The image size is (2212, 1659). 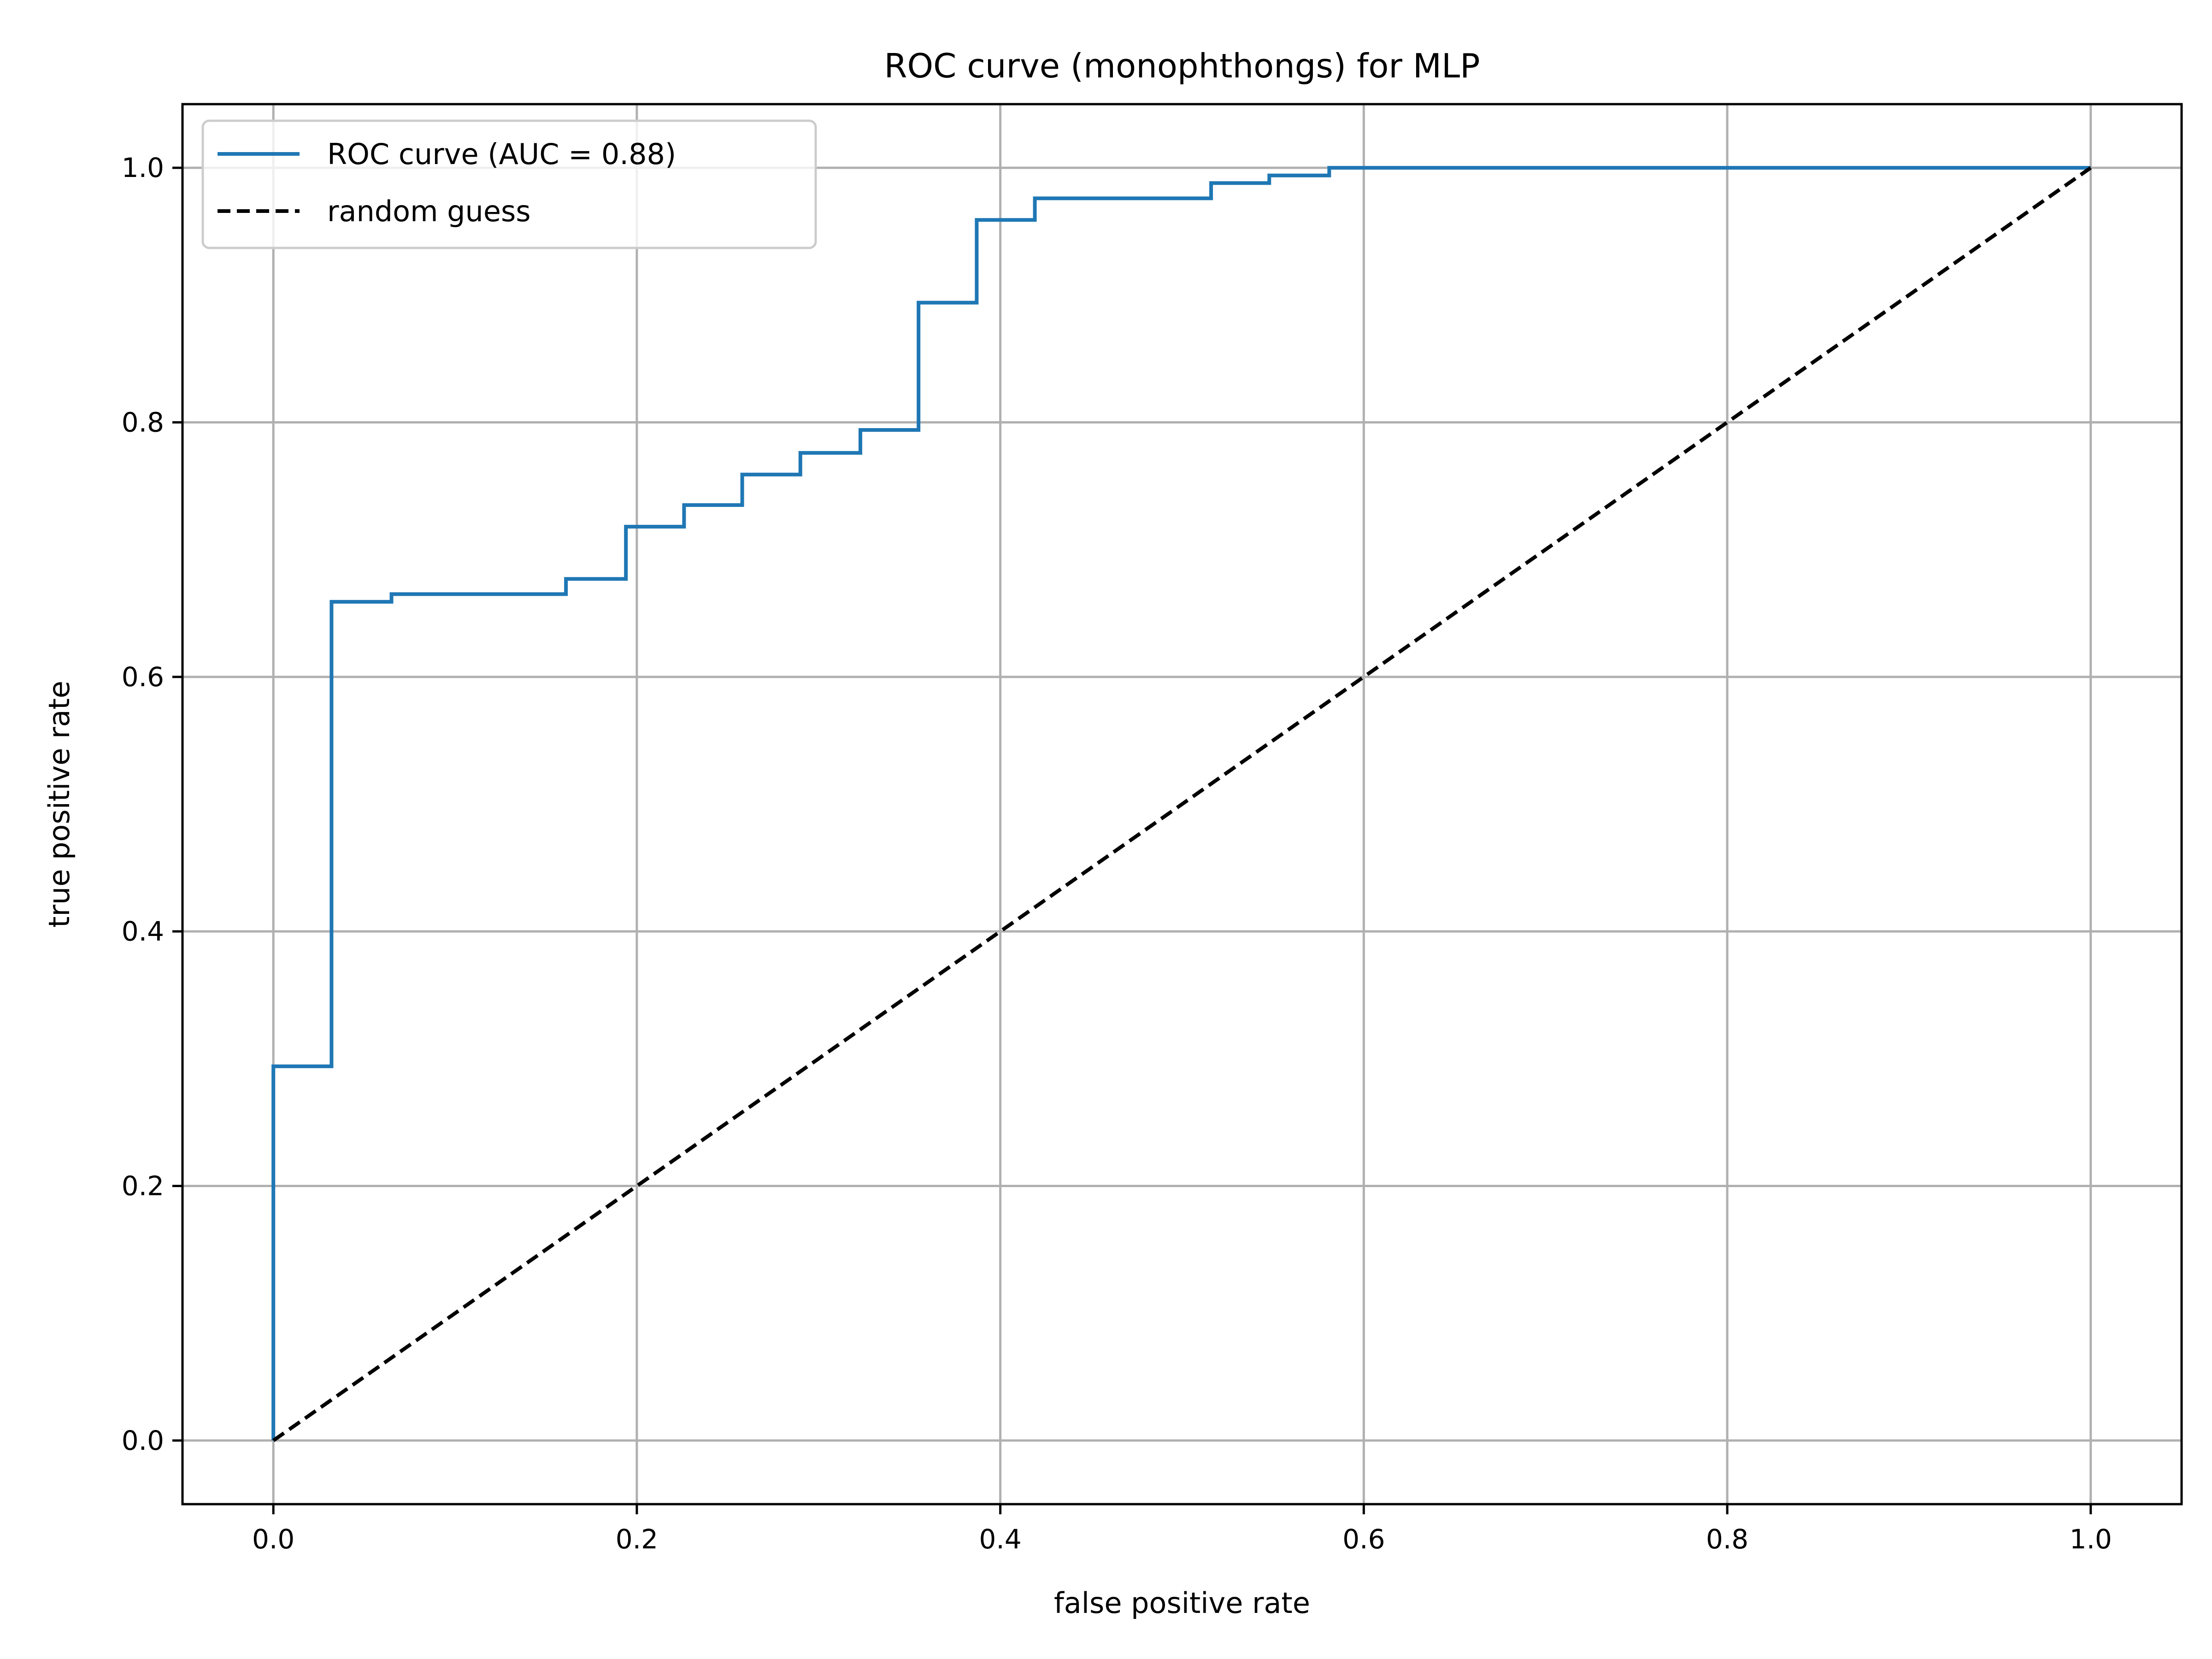 I want to click on x-tick-label: 0.6, so click(x=1363, y=1539).